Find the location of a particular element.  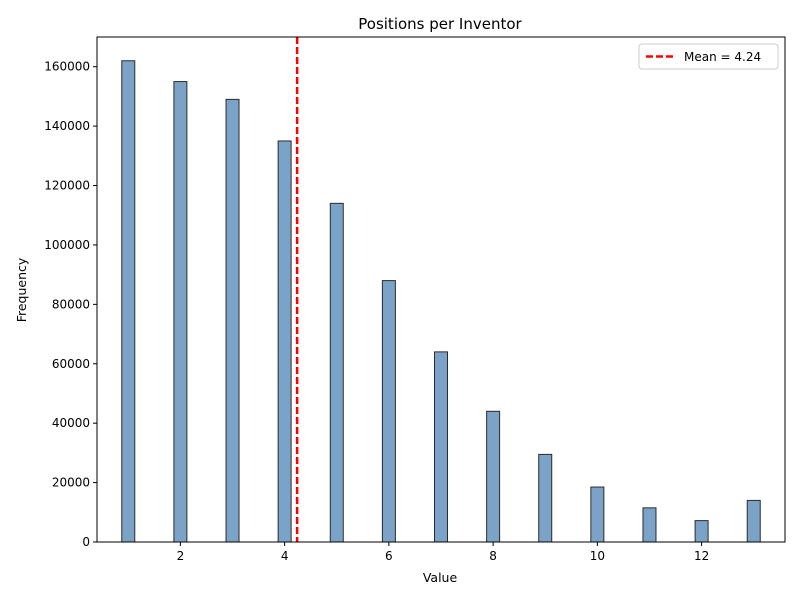

y-tick-label: 60000 is located at coordinates (71, 364).